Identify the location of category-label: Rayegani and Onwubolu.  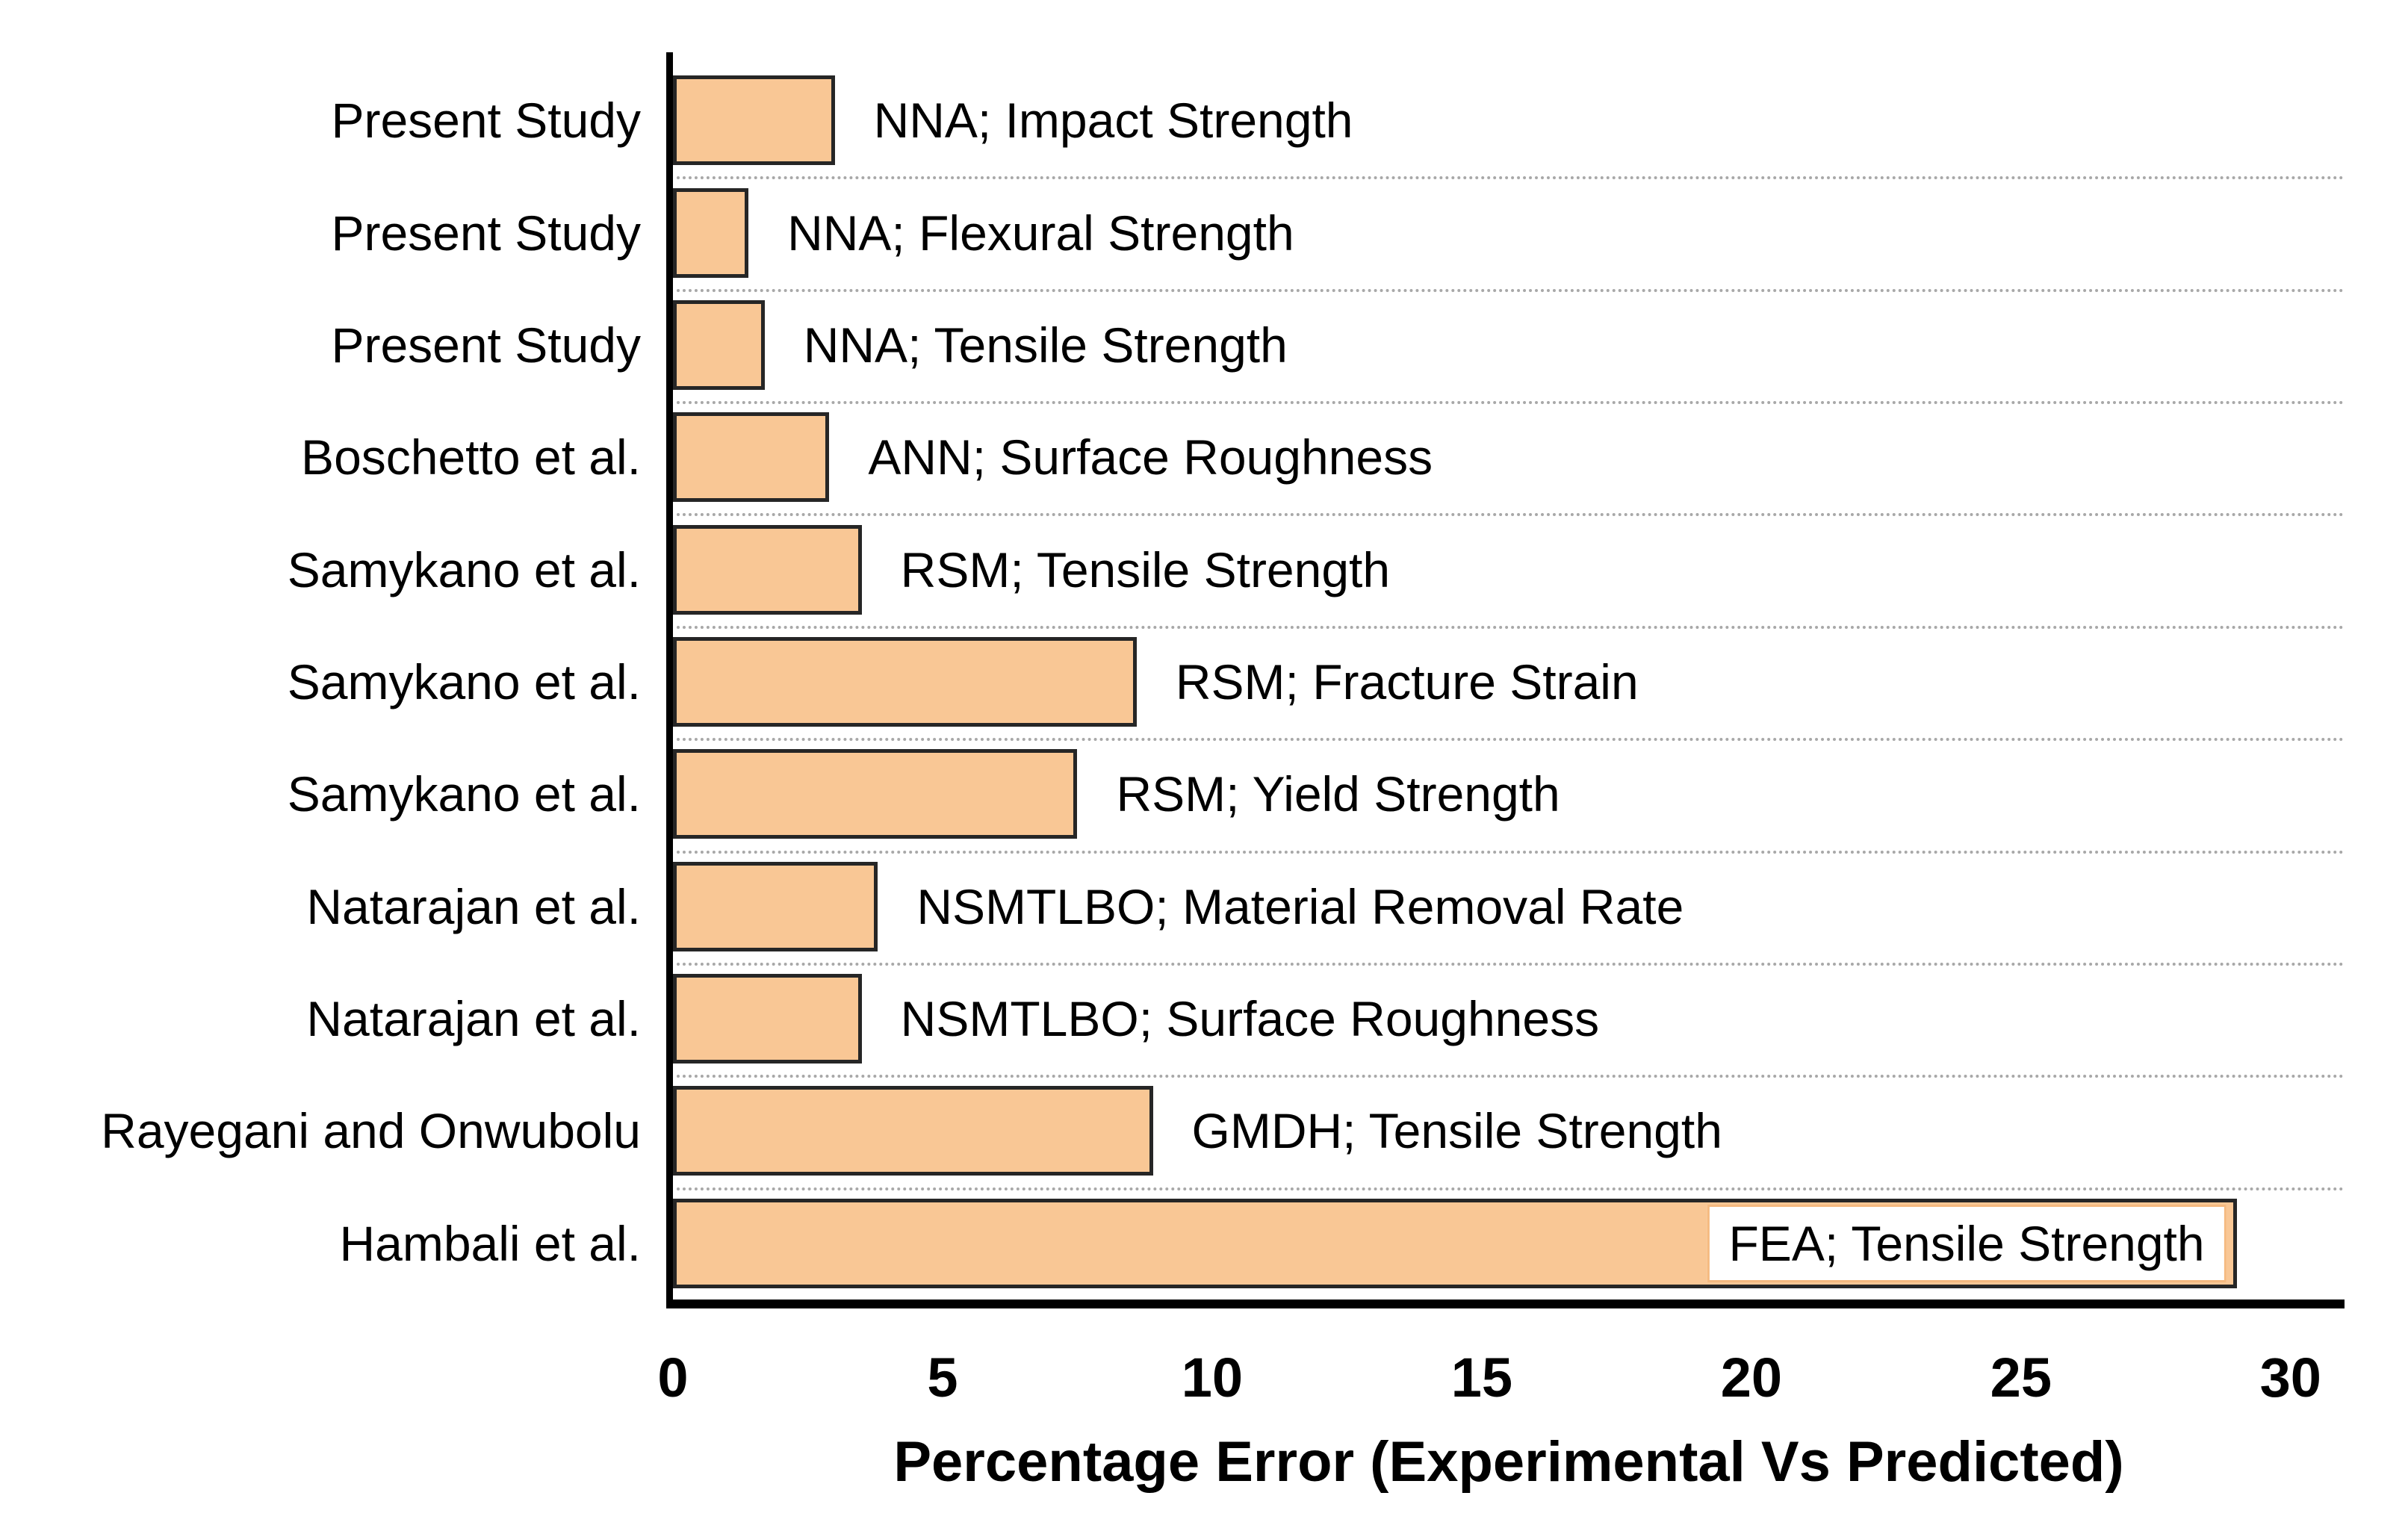
(371, 1131).